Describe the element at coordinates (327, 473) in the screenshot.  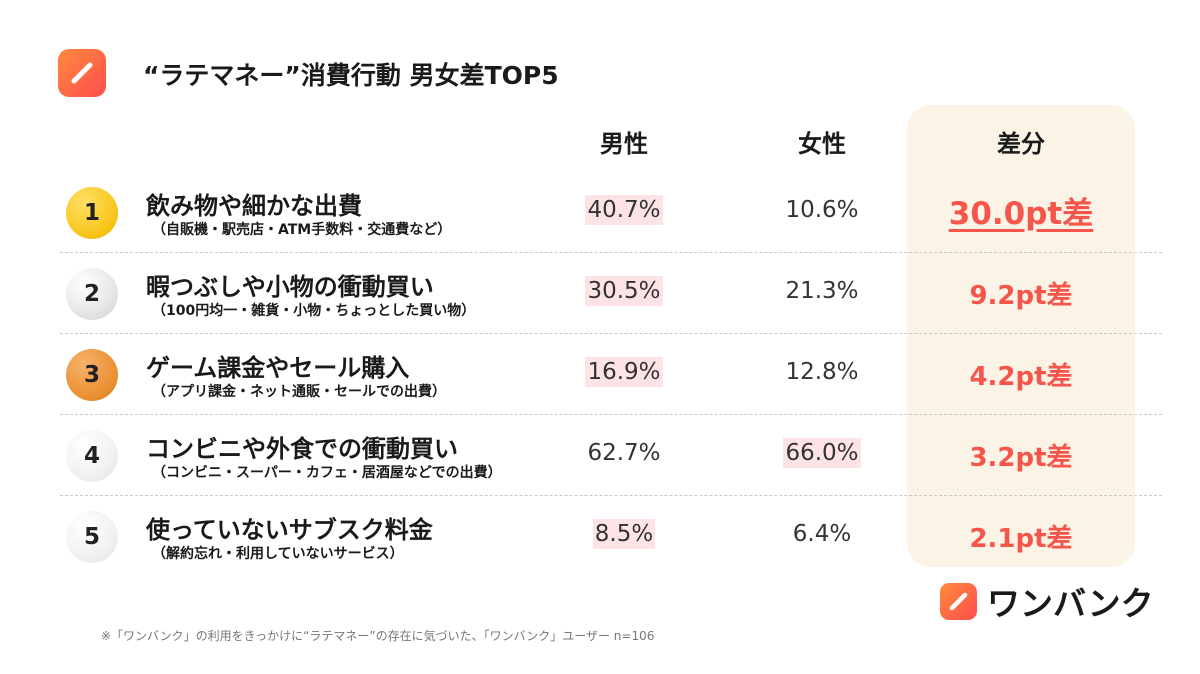
I see `category-detail: （コンビニ・スーパー・カフェ・居酒屋などでの出費）` at that location.